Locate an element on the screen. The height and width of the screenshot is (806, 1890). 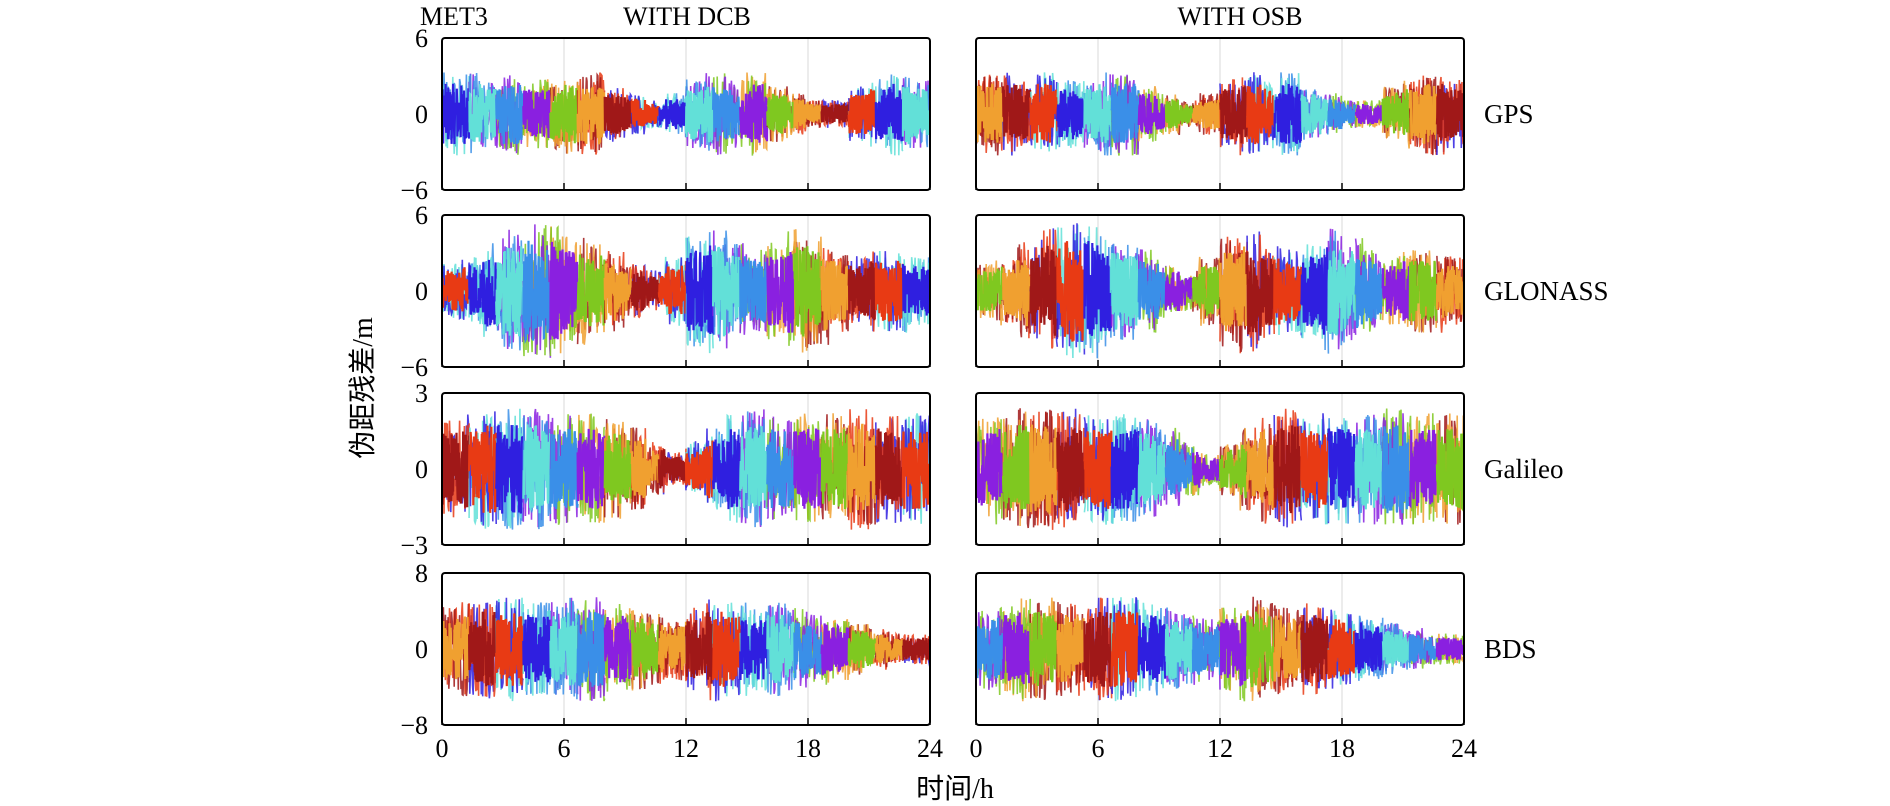
panel-galileo-osb is located at coordinates (1220, 469).